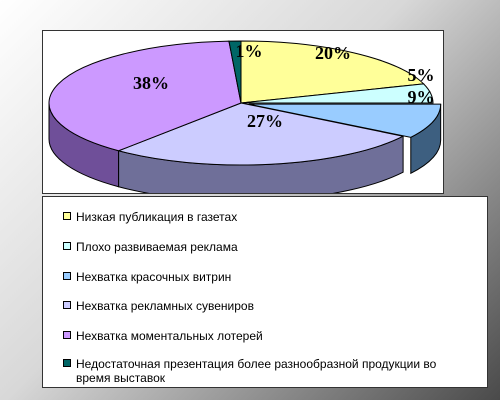 The image size is (500, 400). I want to click on legend-item: Плохо развиваемая реклама, so click(268, 247).